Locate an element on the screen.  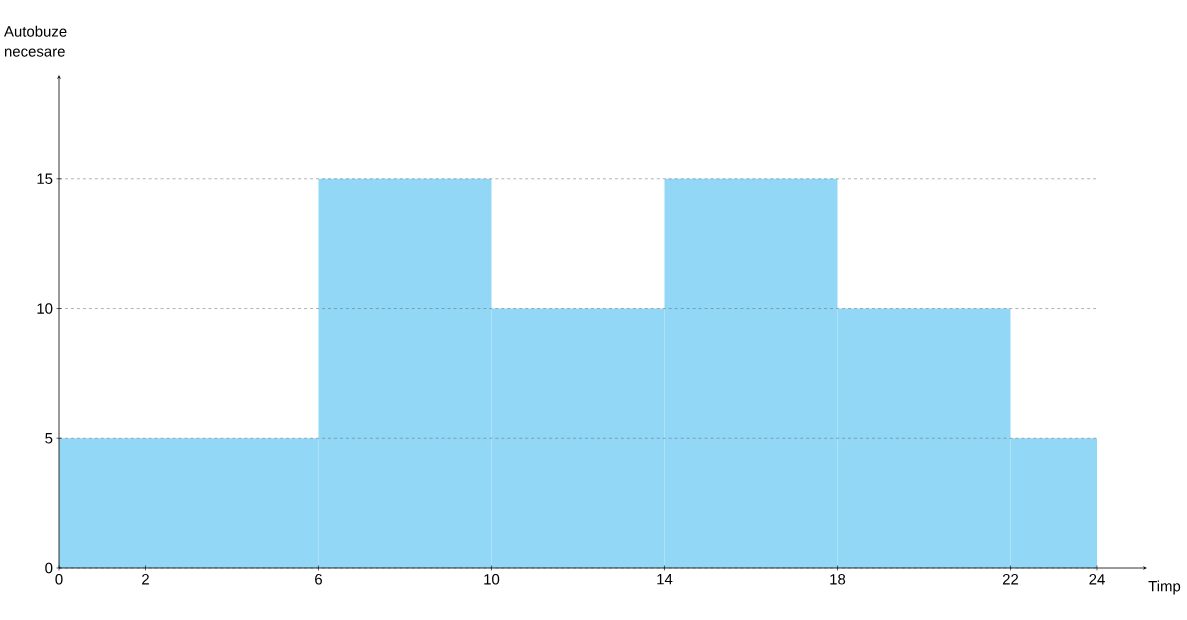
x-axis-title: Timp is located at coordinates (1164, 587).